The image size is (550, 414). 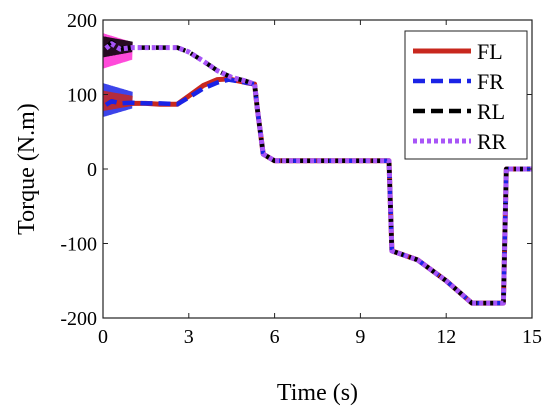 I want to click on x-tick-label: 3, so click(x=189, y=337).